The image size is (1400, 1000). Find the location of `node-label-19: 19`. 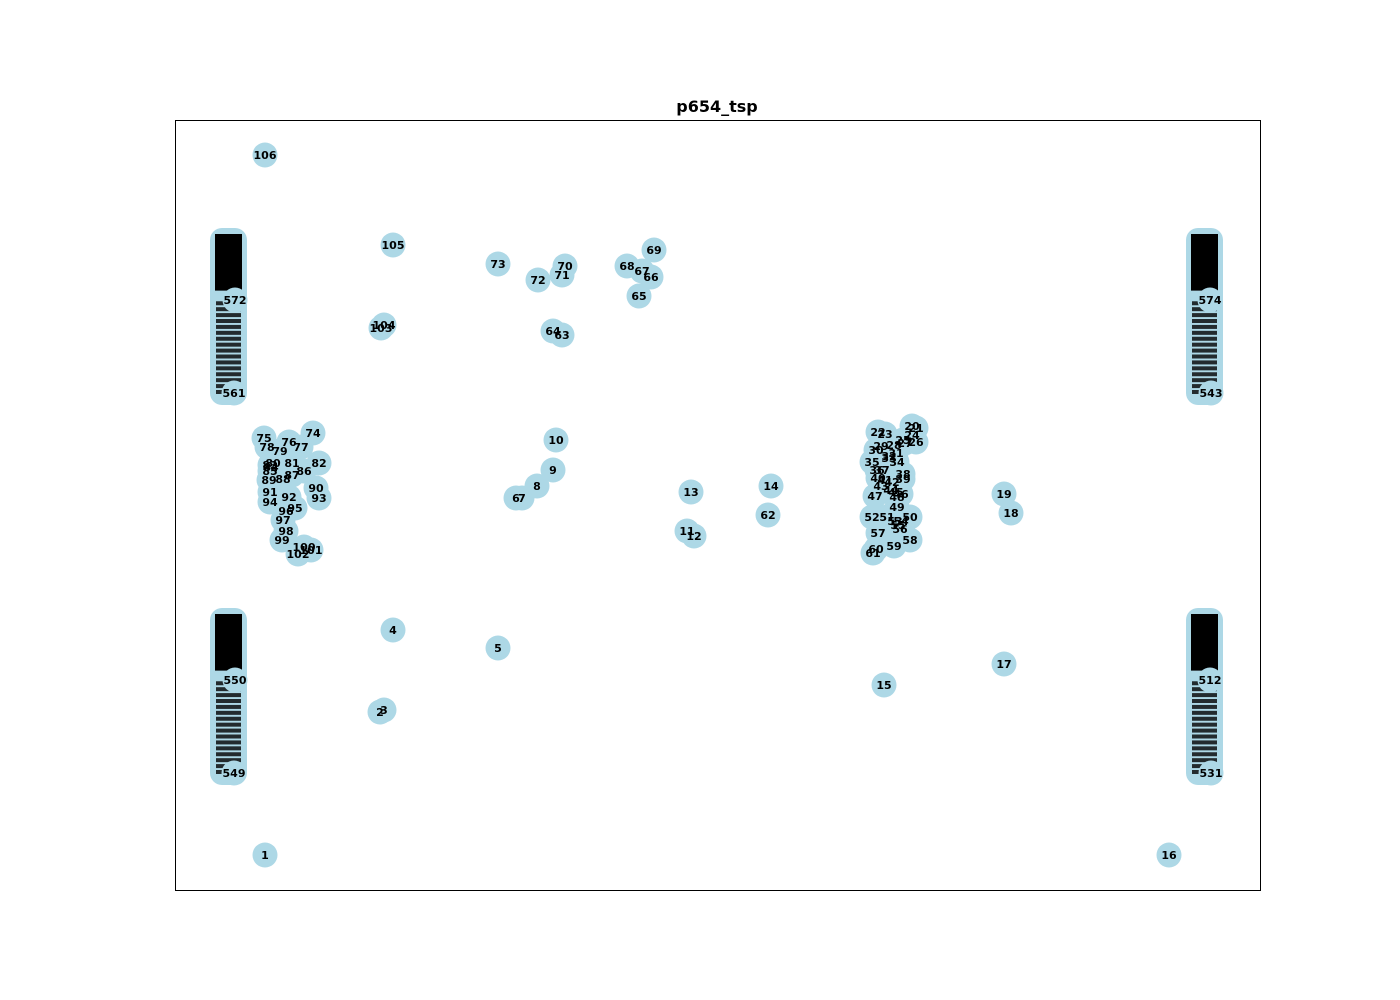

node-label-19: 19 is located at coordinates (1003, 494).